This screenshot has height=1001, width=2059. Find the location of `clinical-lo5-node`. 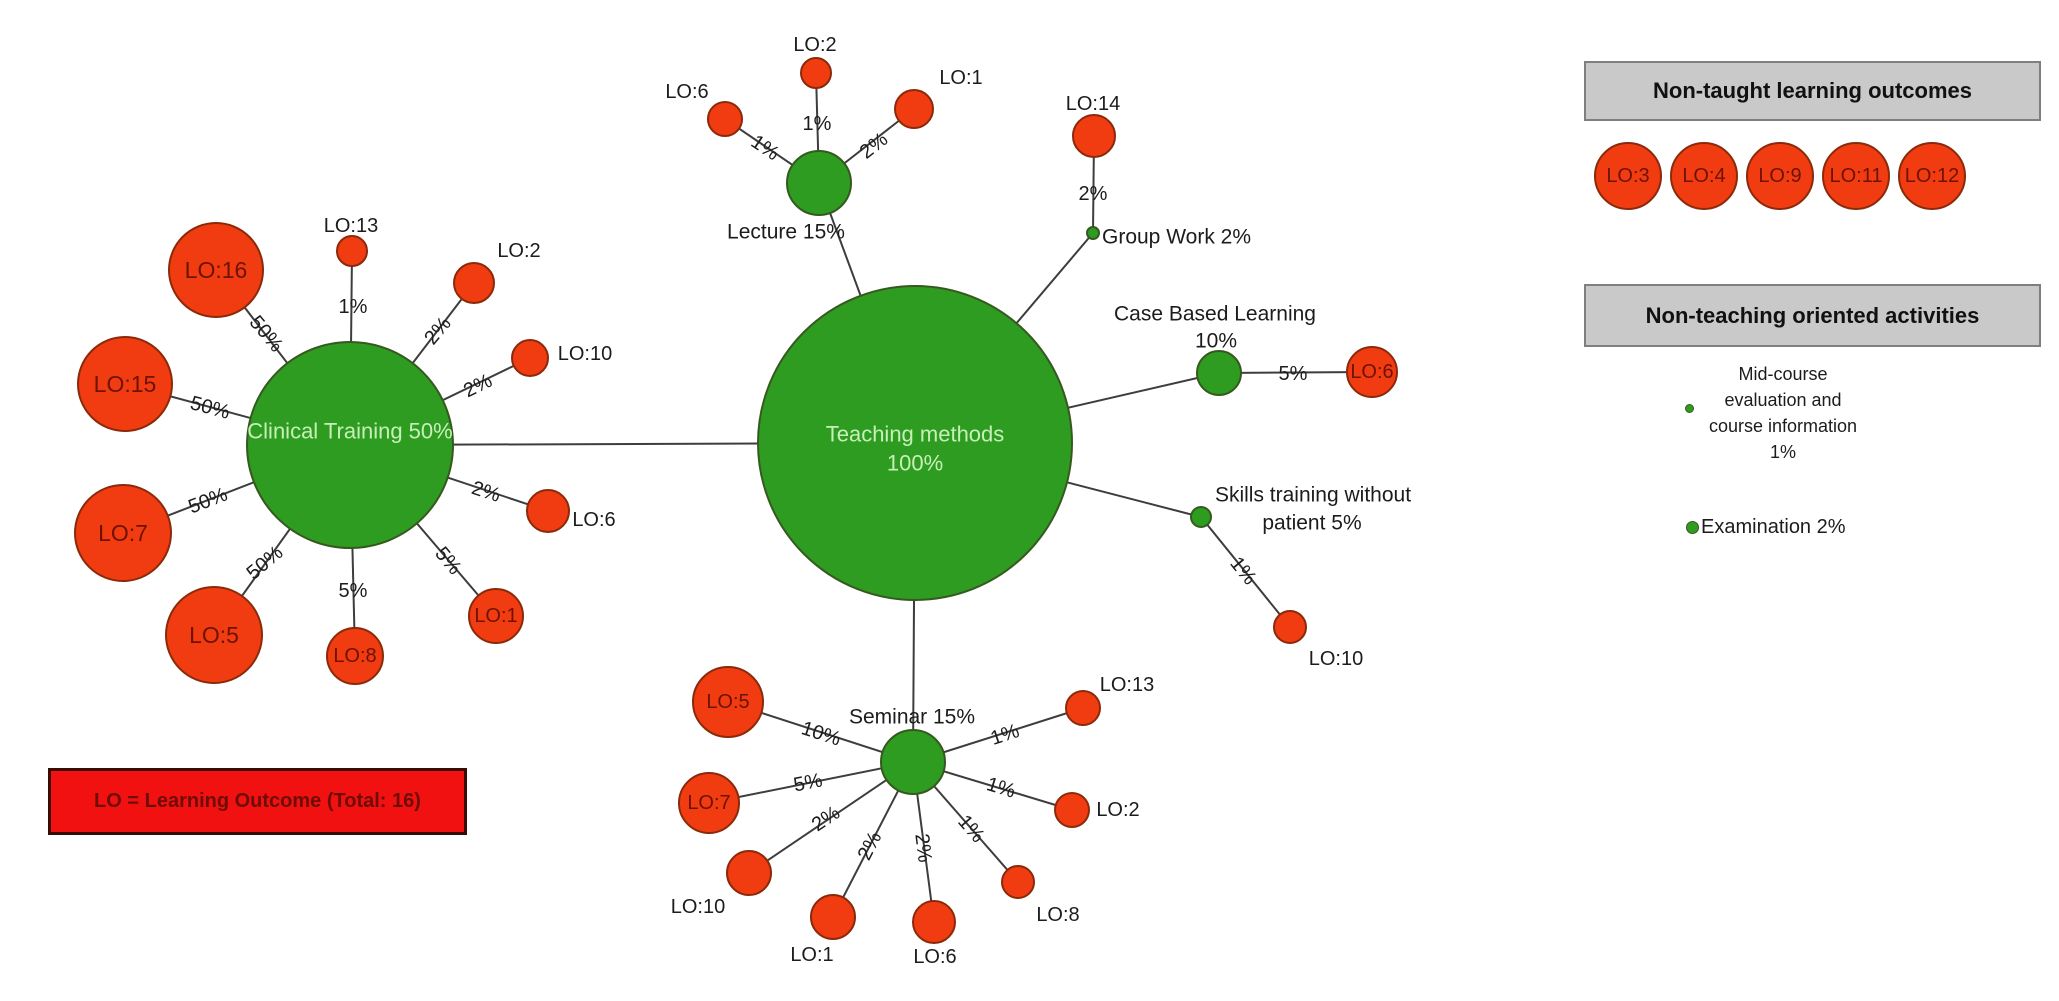

clinical-lo5-node is located at coordinates (214, 635).